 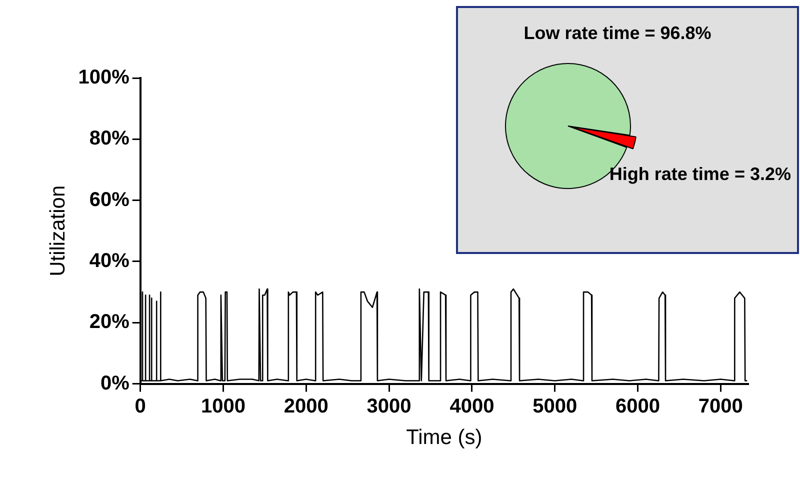 What do you see at coordinates (555, 406) in the screenshot?
I see `x-tick-label: 5000` at bounding box center [555, 406].